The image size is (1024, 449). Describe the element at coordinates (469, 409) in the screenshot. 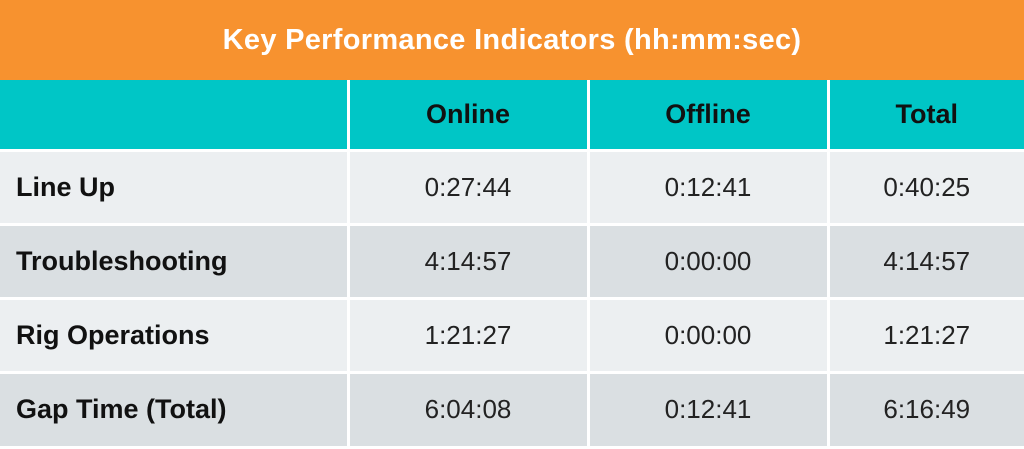

I see `cell-online: 6:04:08` at that location.